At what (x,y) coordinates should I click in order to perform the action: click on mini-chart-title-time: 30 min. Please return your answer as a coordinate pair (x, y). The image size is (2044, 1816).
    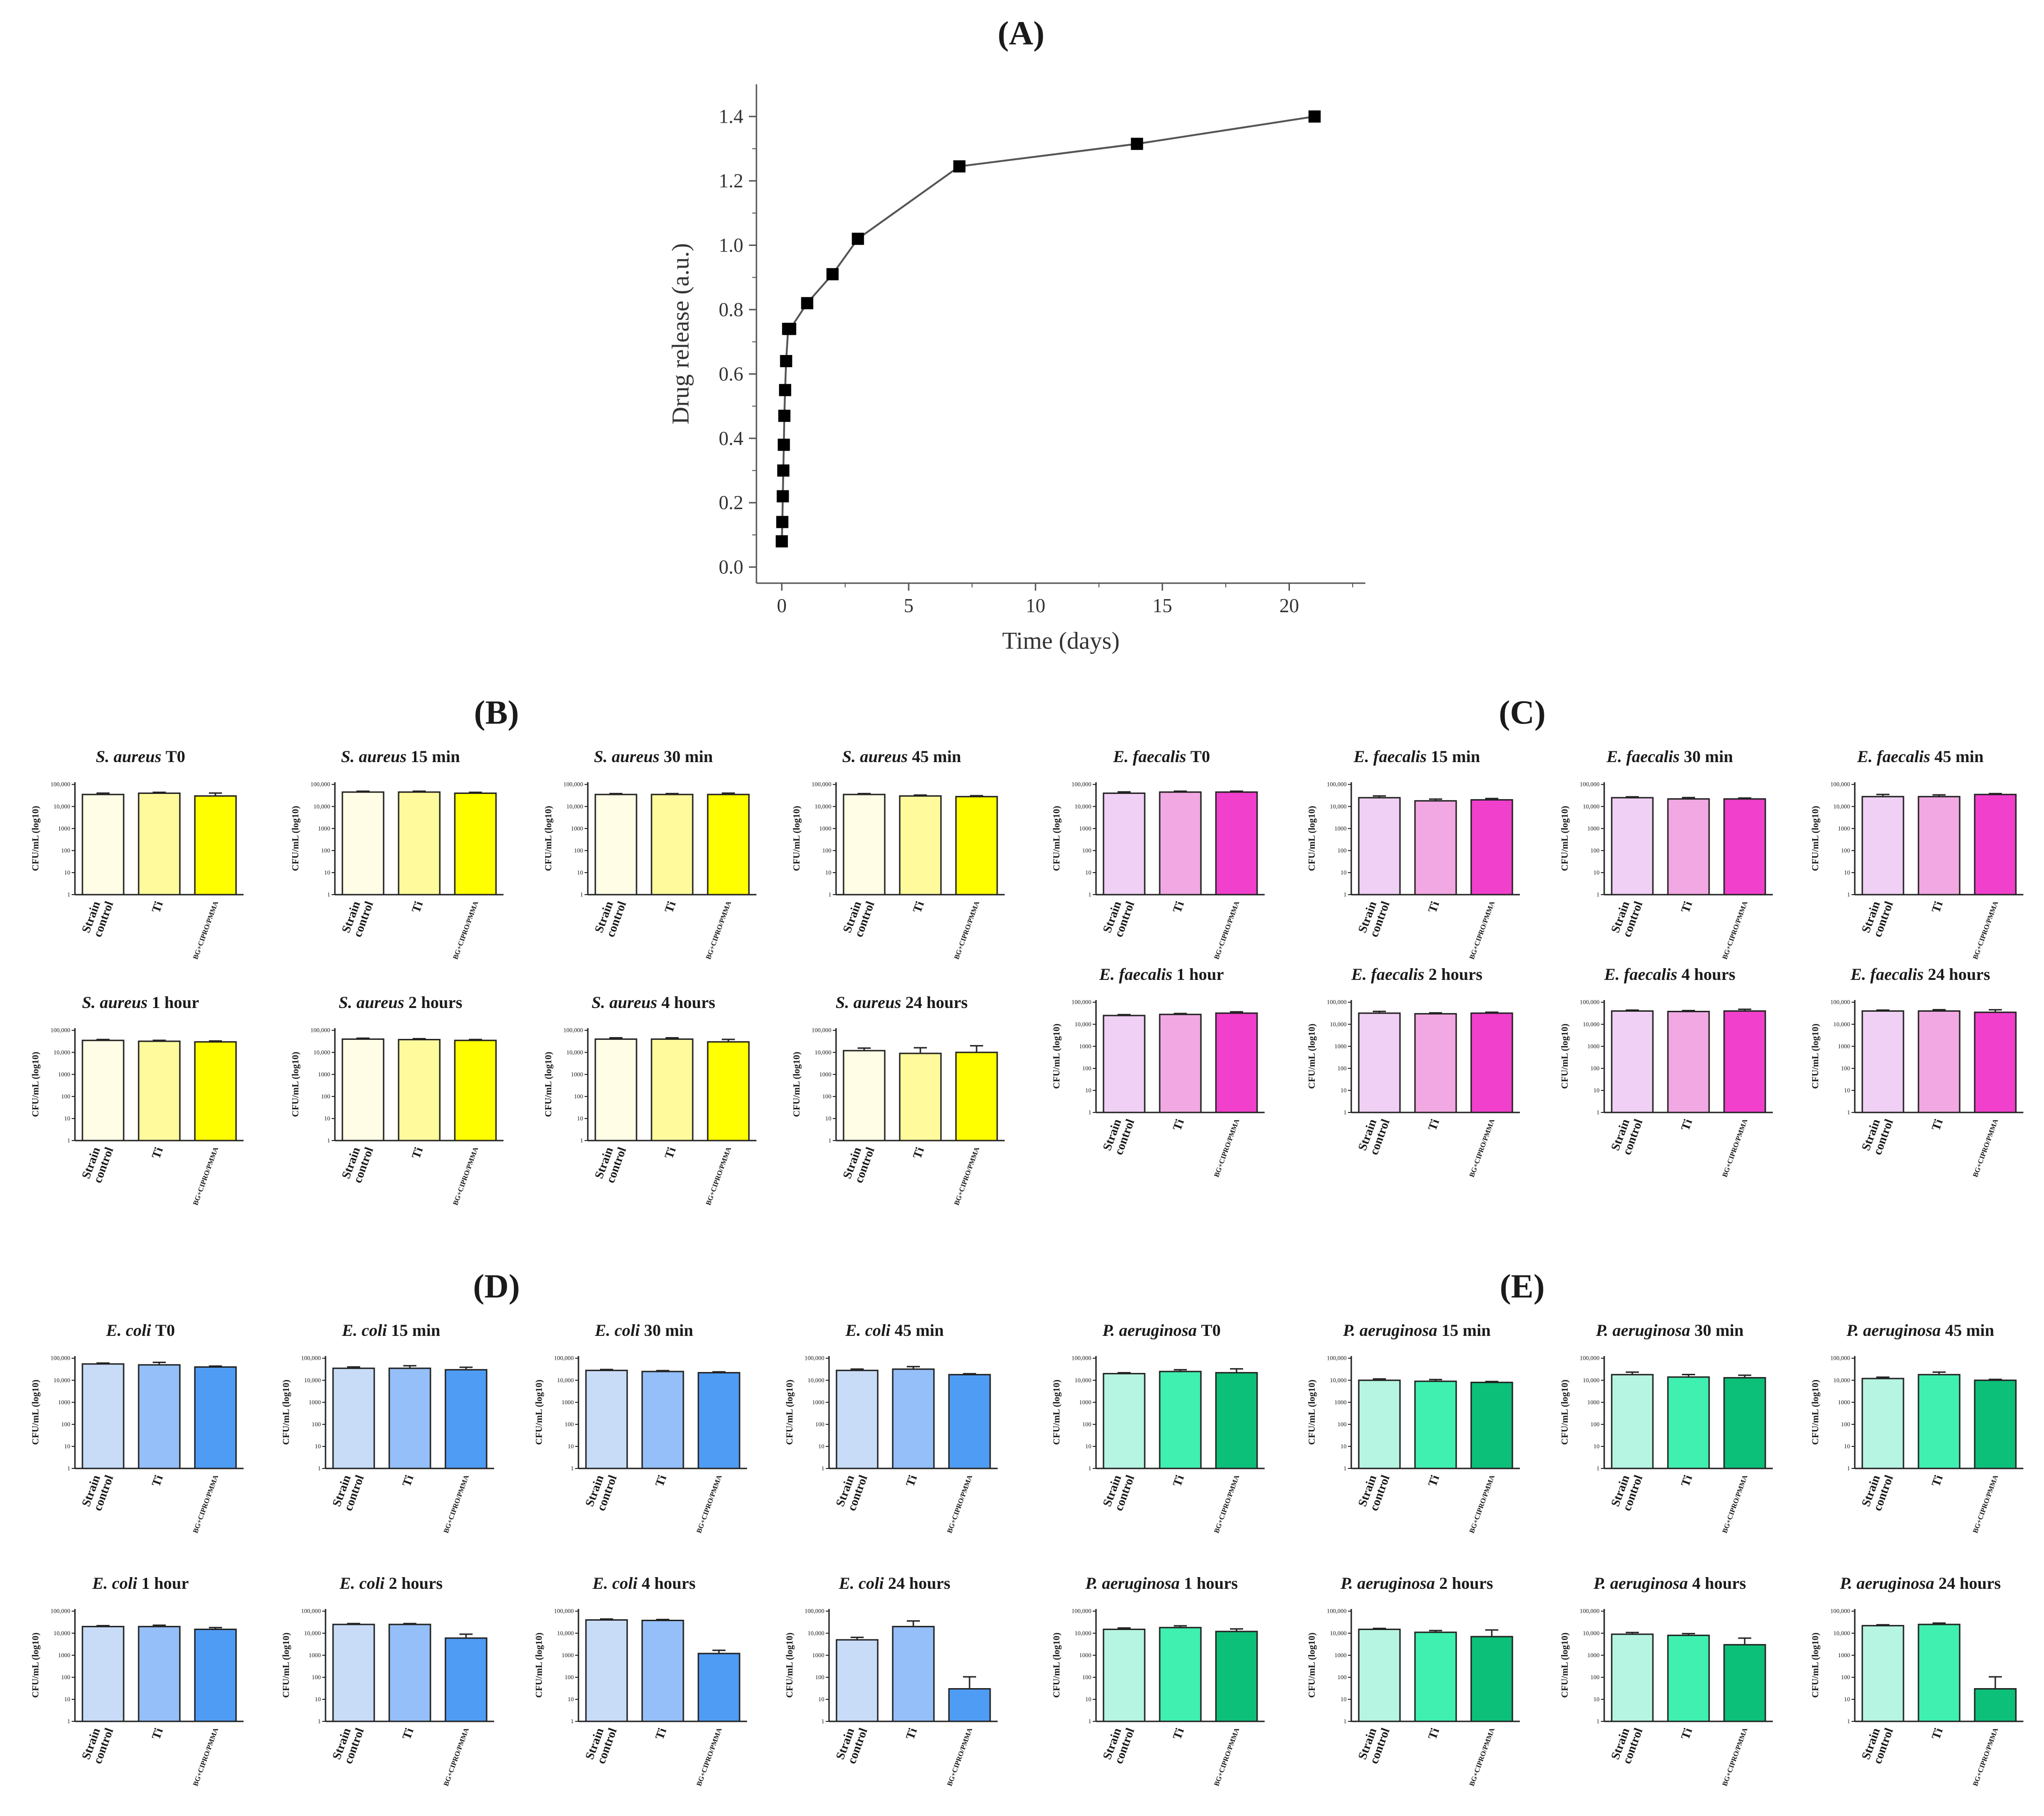
    Looking at the image, I should click on (669, 1330).